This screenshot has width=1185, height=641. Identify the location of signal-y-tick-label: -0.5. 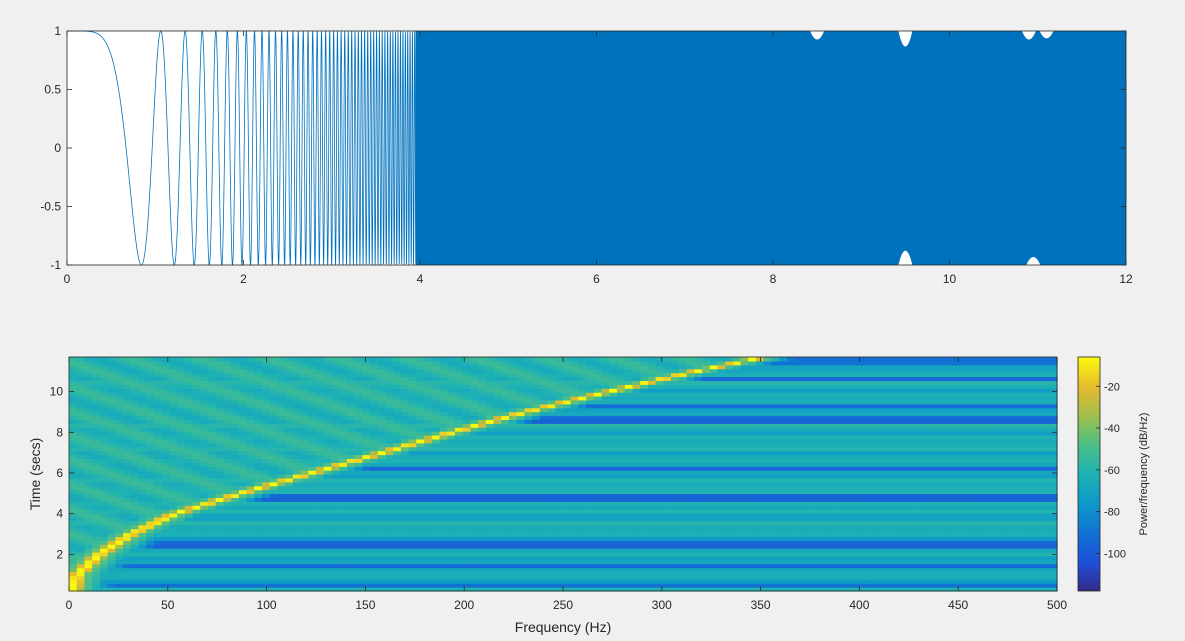
(50, 207).